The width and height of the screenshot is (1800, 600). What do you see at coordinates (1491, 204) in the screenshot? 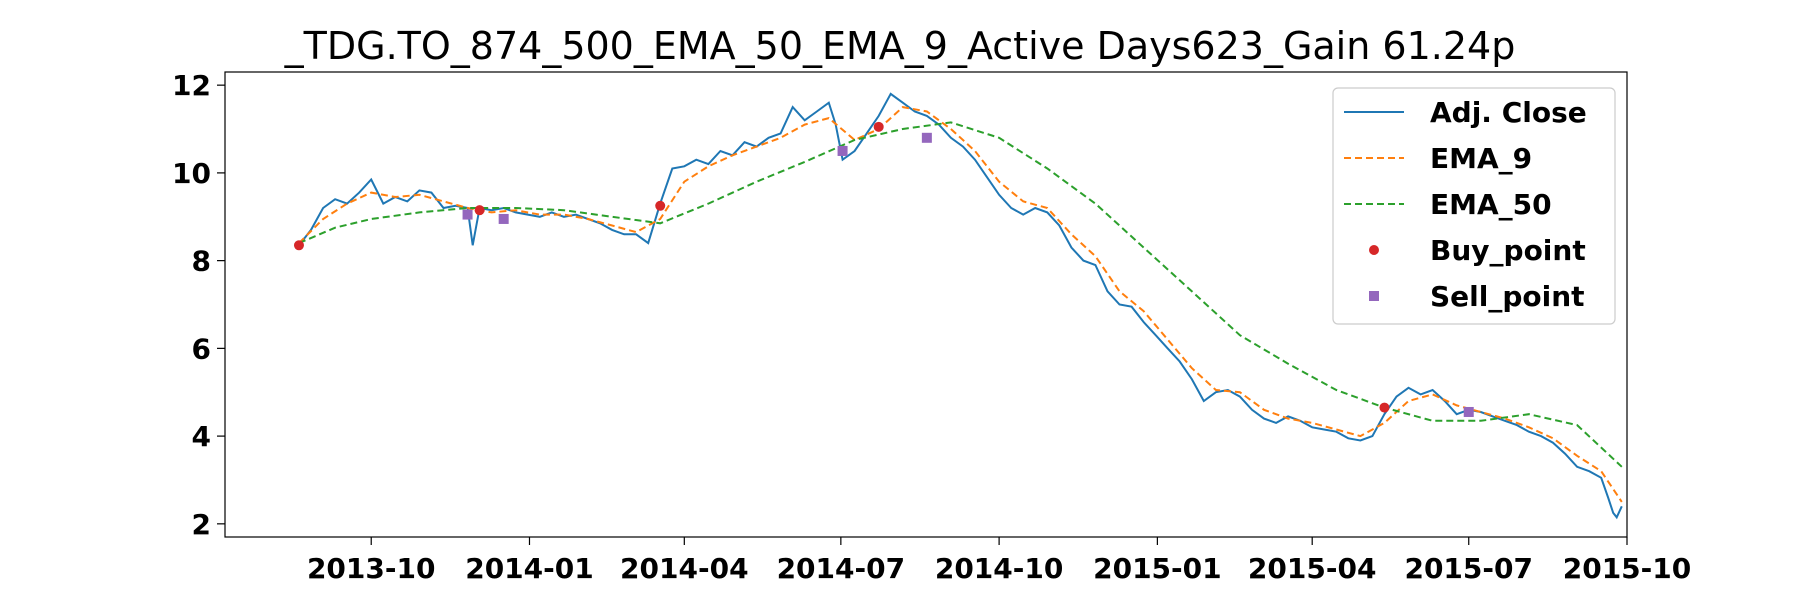
I see `legend-label-2: EMA_50` at bounding box center [1491, 204].